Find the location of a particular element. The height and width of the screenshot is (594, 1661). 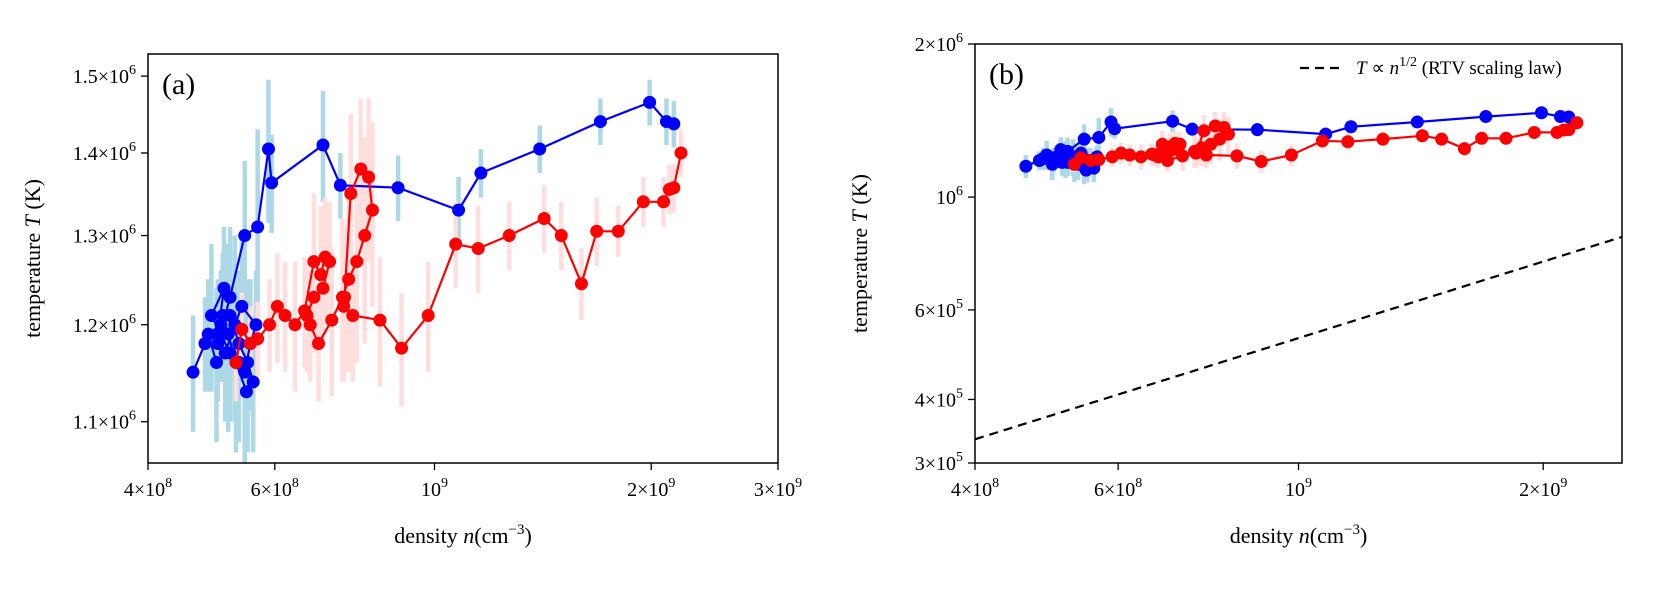

x-label-unit-close: ) is located at coordinates (527, 535).